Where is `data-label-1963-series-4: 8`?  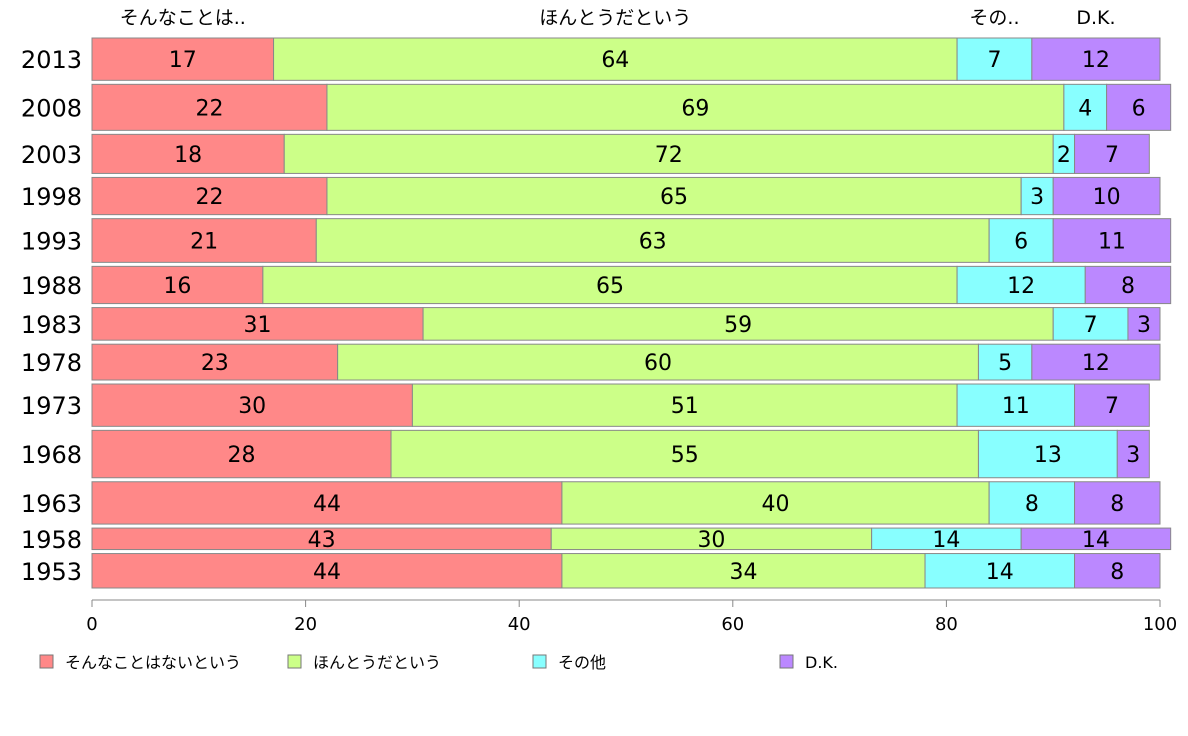
data-label-1963-series-4: 8 is located at coordinates (1117, 504).